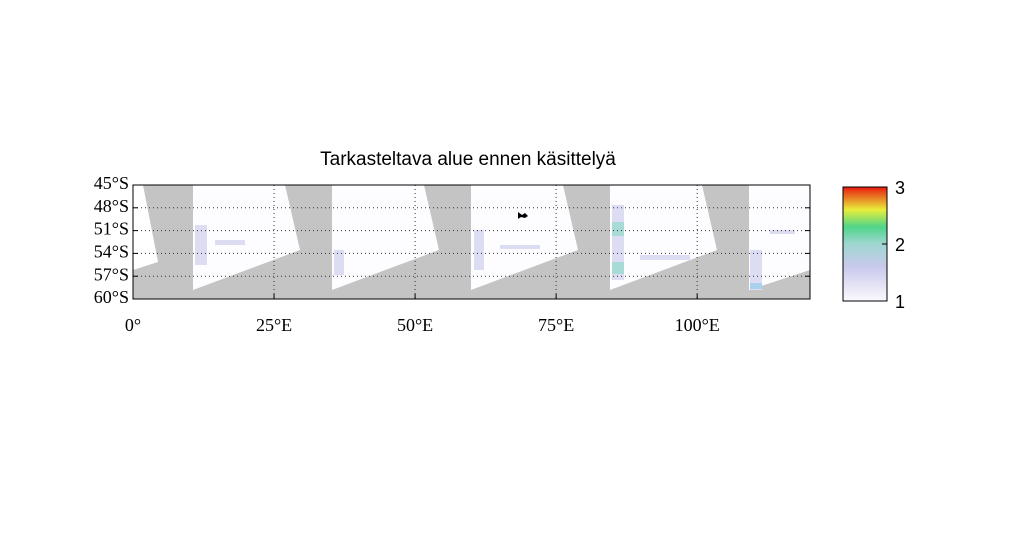  What do you see at coordinates (468, 159) in the screenshot?
I see `chart-title: Tarkasteltava alue ennen käsittelyä` at bounding box center [468, 159].